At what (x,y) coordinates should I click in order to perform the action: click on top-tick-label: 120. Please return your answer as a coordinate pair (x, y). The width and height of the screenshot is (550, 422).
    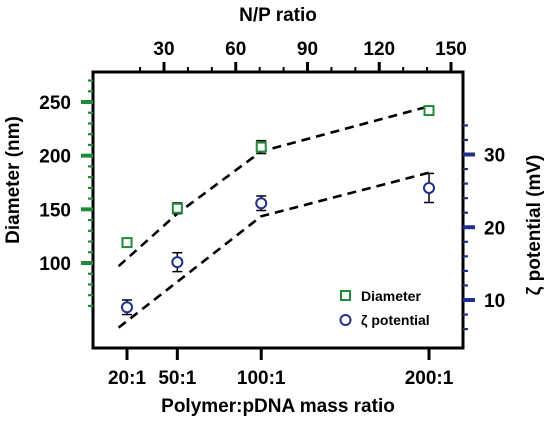
    Looking at the image, I should click on (379, 49).